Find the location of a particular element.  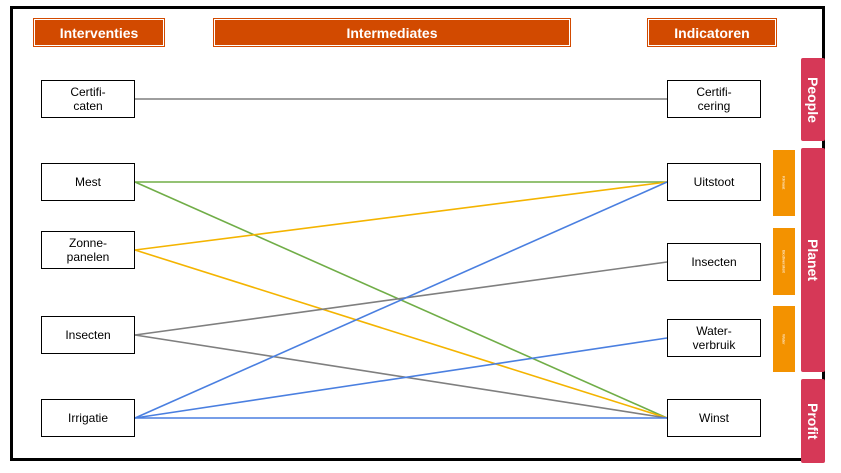

category-planet: Planet is located at coordinates (813, 260).